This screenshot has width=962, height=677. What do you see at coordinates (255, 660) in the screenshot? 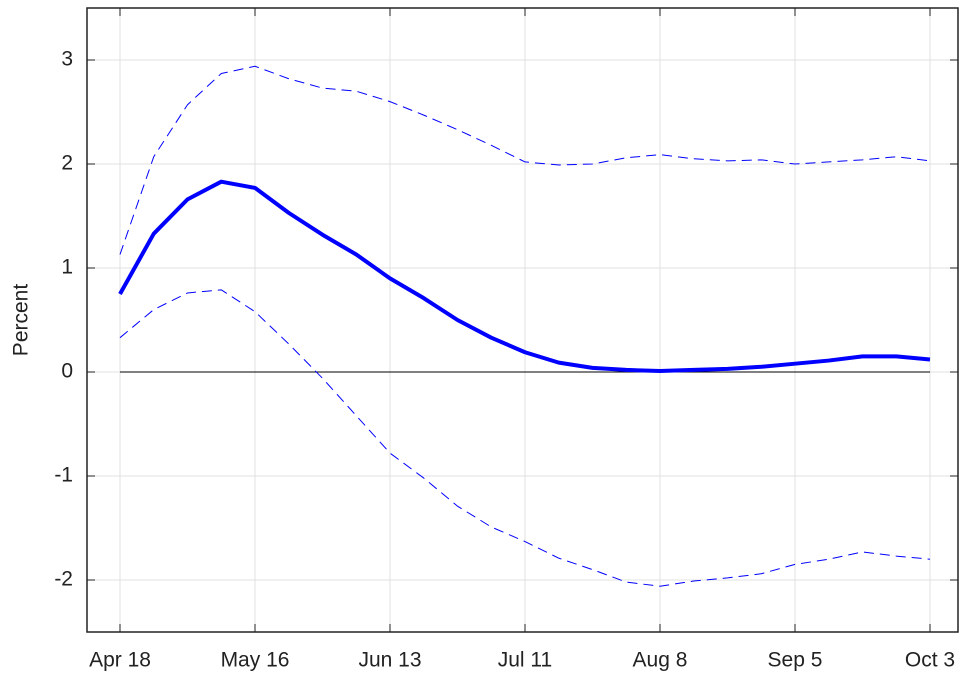
I see `x-tick-label: May 16` at bounding box center [255, 660].